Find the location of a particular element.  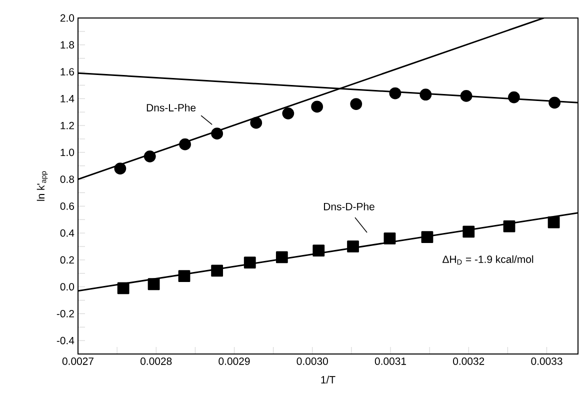

y-tick-label: 0.4 is located at coordinates (67, 233).